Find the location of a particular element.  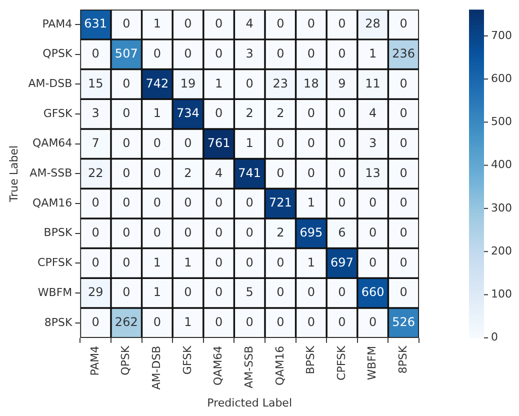

data-label: 236 is located at coordinates (404, 53).